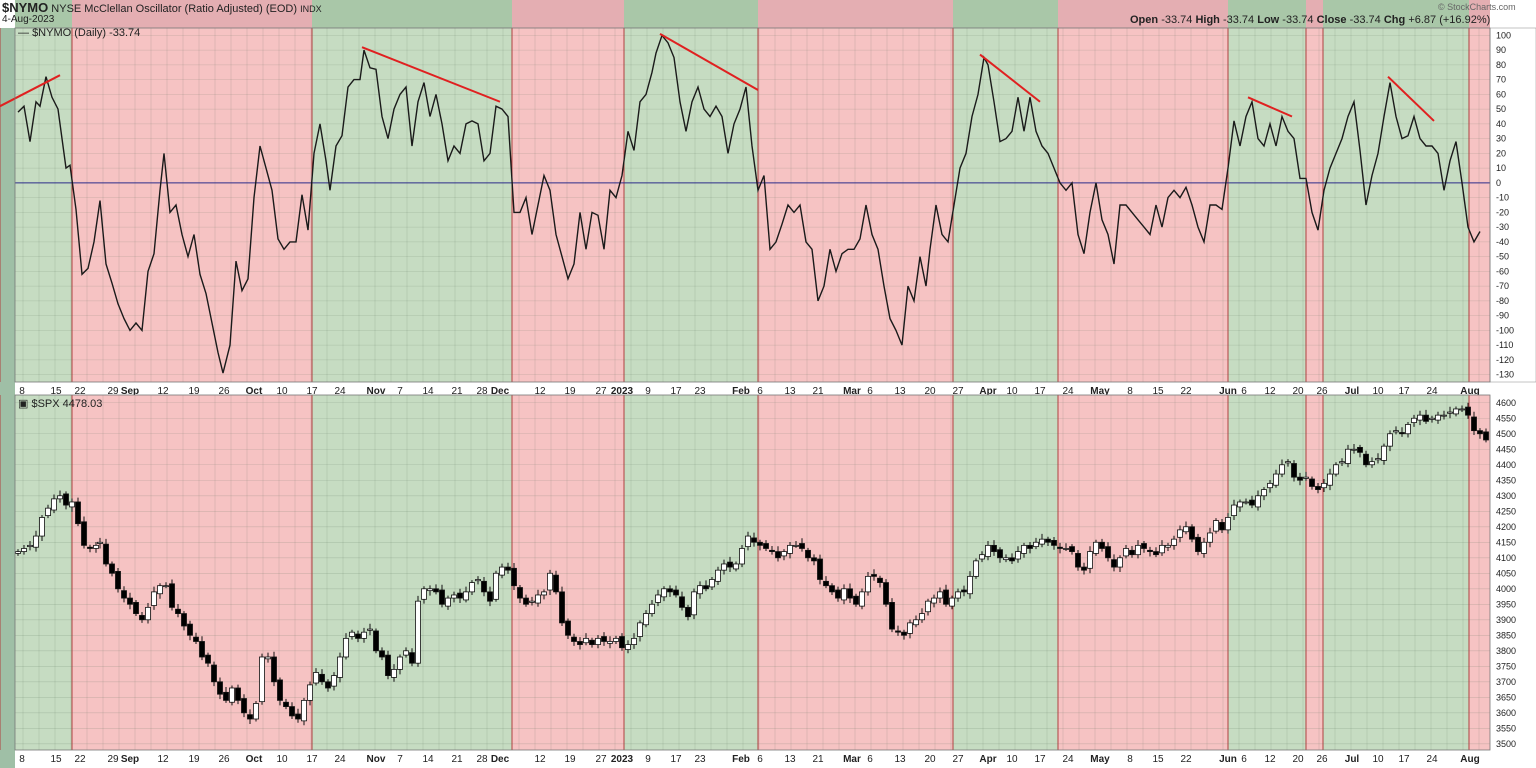 This screenshot has height=768, width=1536. Describe the element at coordinates (67, 404) in the screenshot. I see `spx-legend-text: $SPX 4478.03` at that location.